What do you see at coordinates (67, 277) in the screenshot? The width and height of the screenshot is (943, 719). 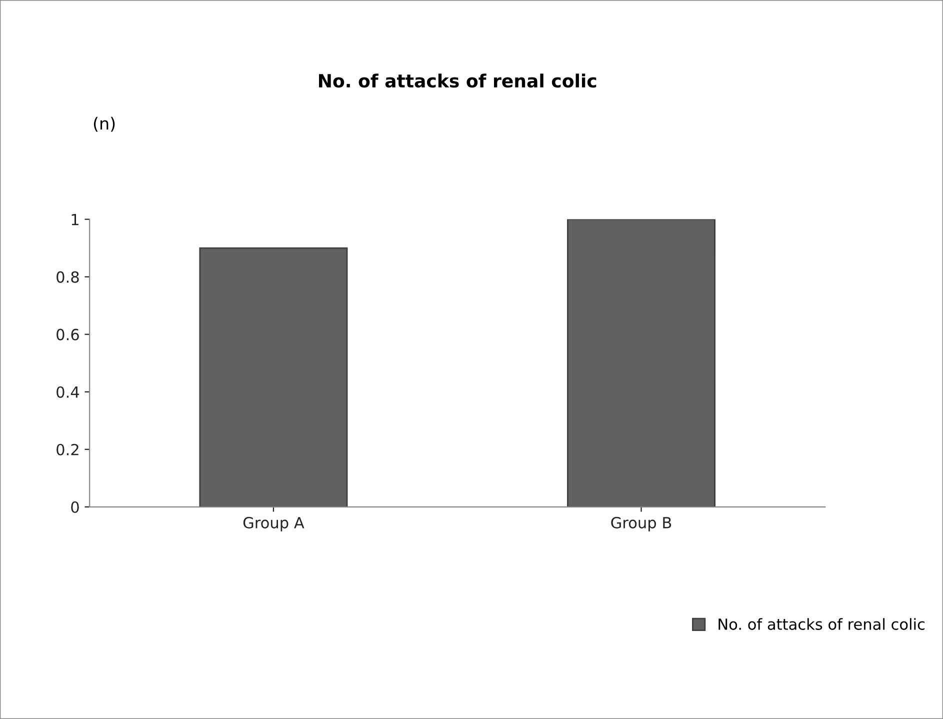 I see `y-tick-label: 0.8` at bounding box center [67, 277].